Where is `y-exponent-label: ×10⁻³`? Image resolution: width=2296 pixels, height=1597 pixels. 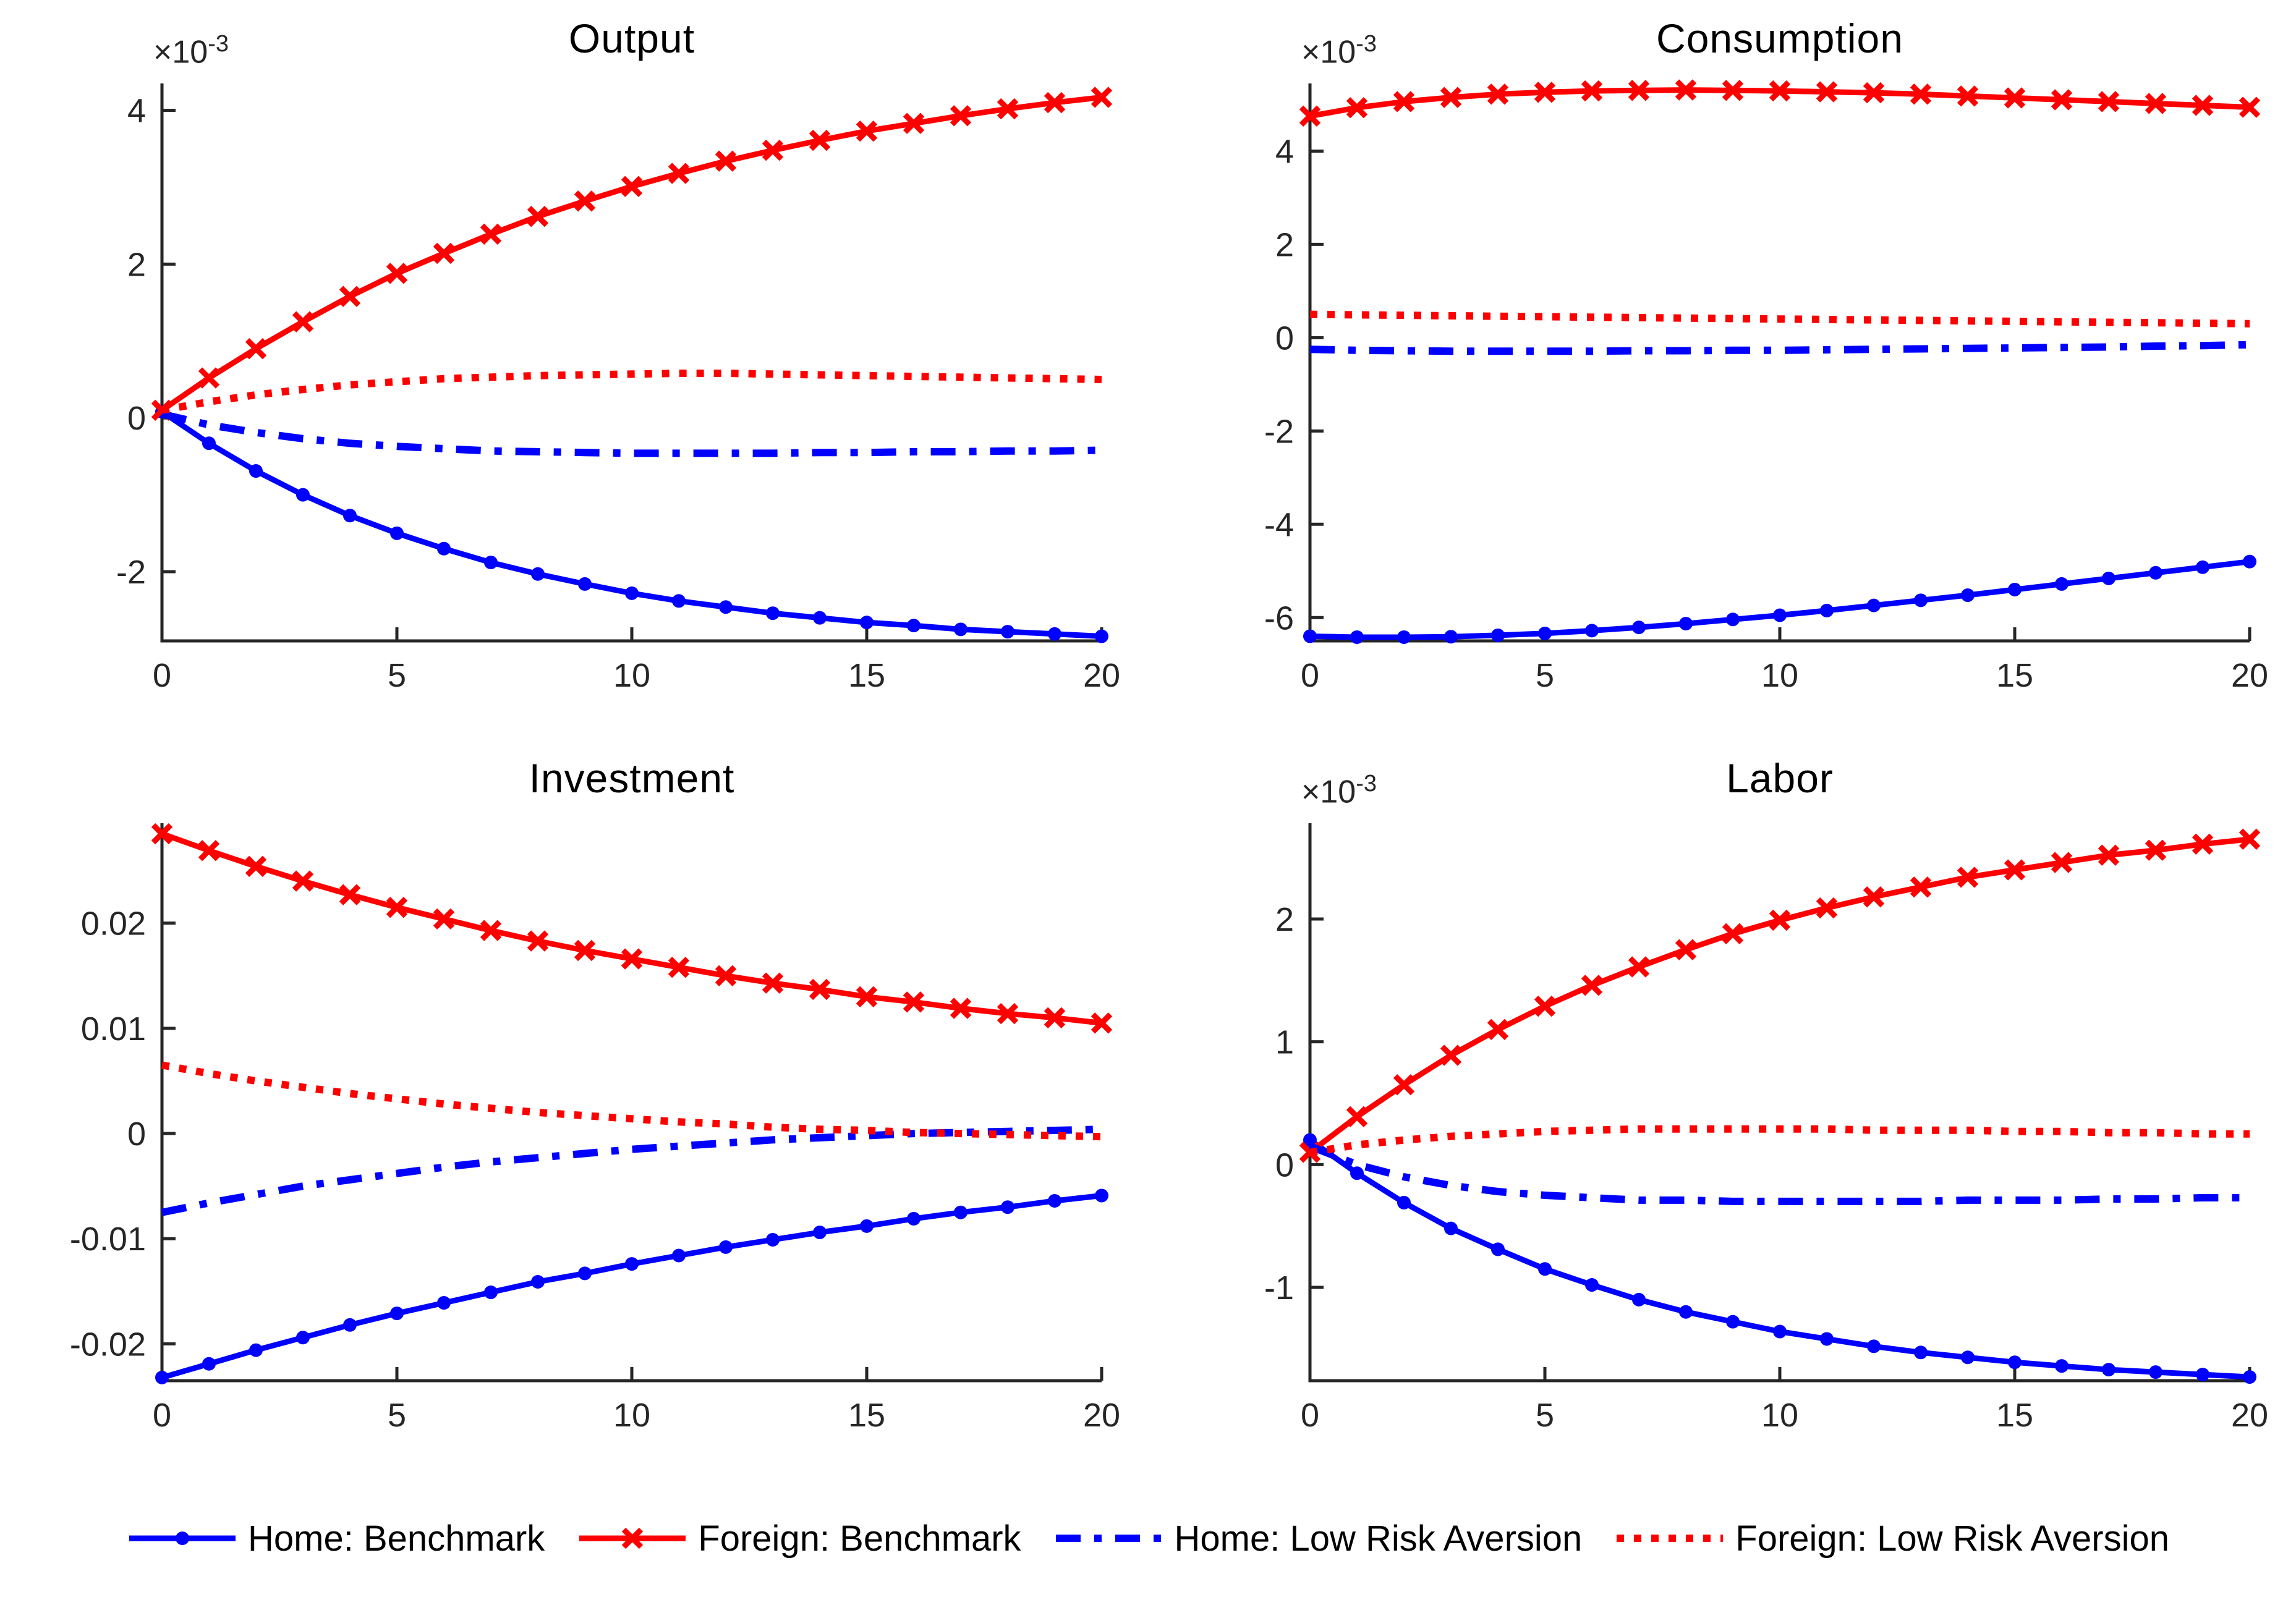
y-exponent-label: ×10⁻³ is located at coordinates (1339, 51).